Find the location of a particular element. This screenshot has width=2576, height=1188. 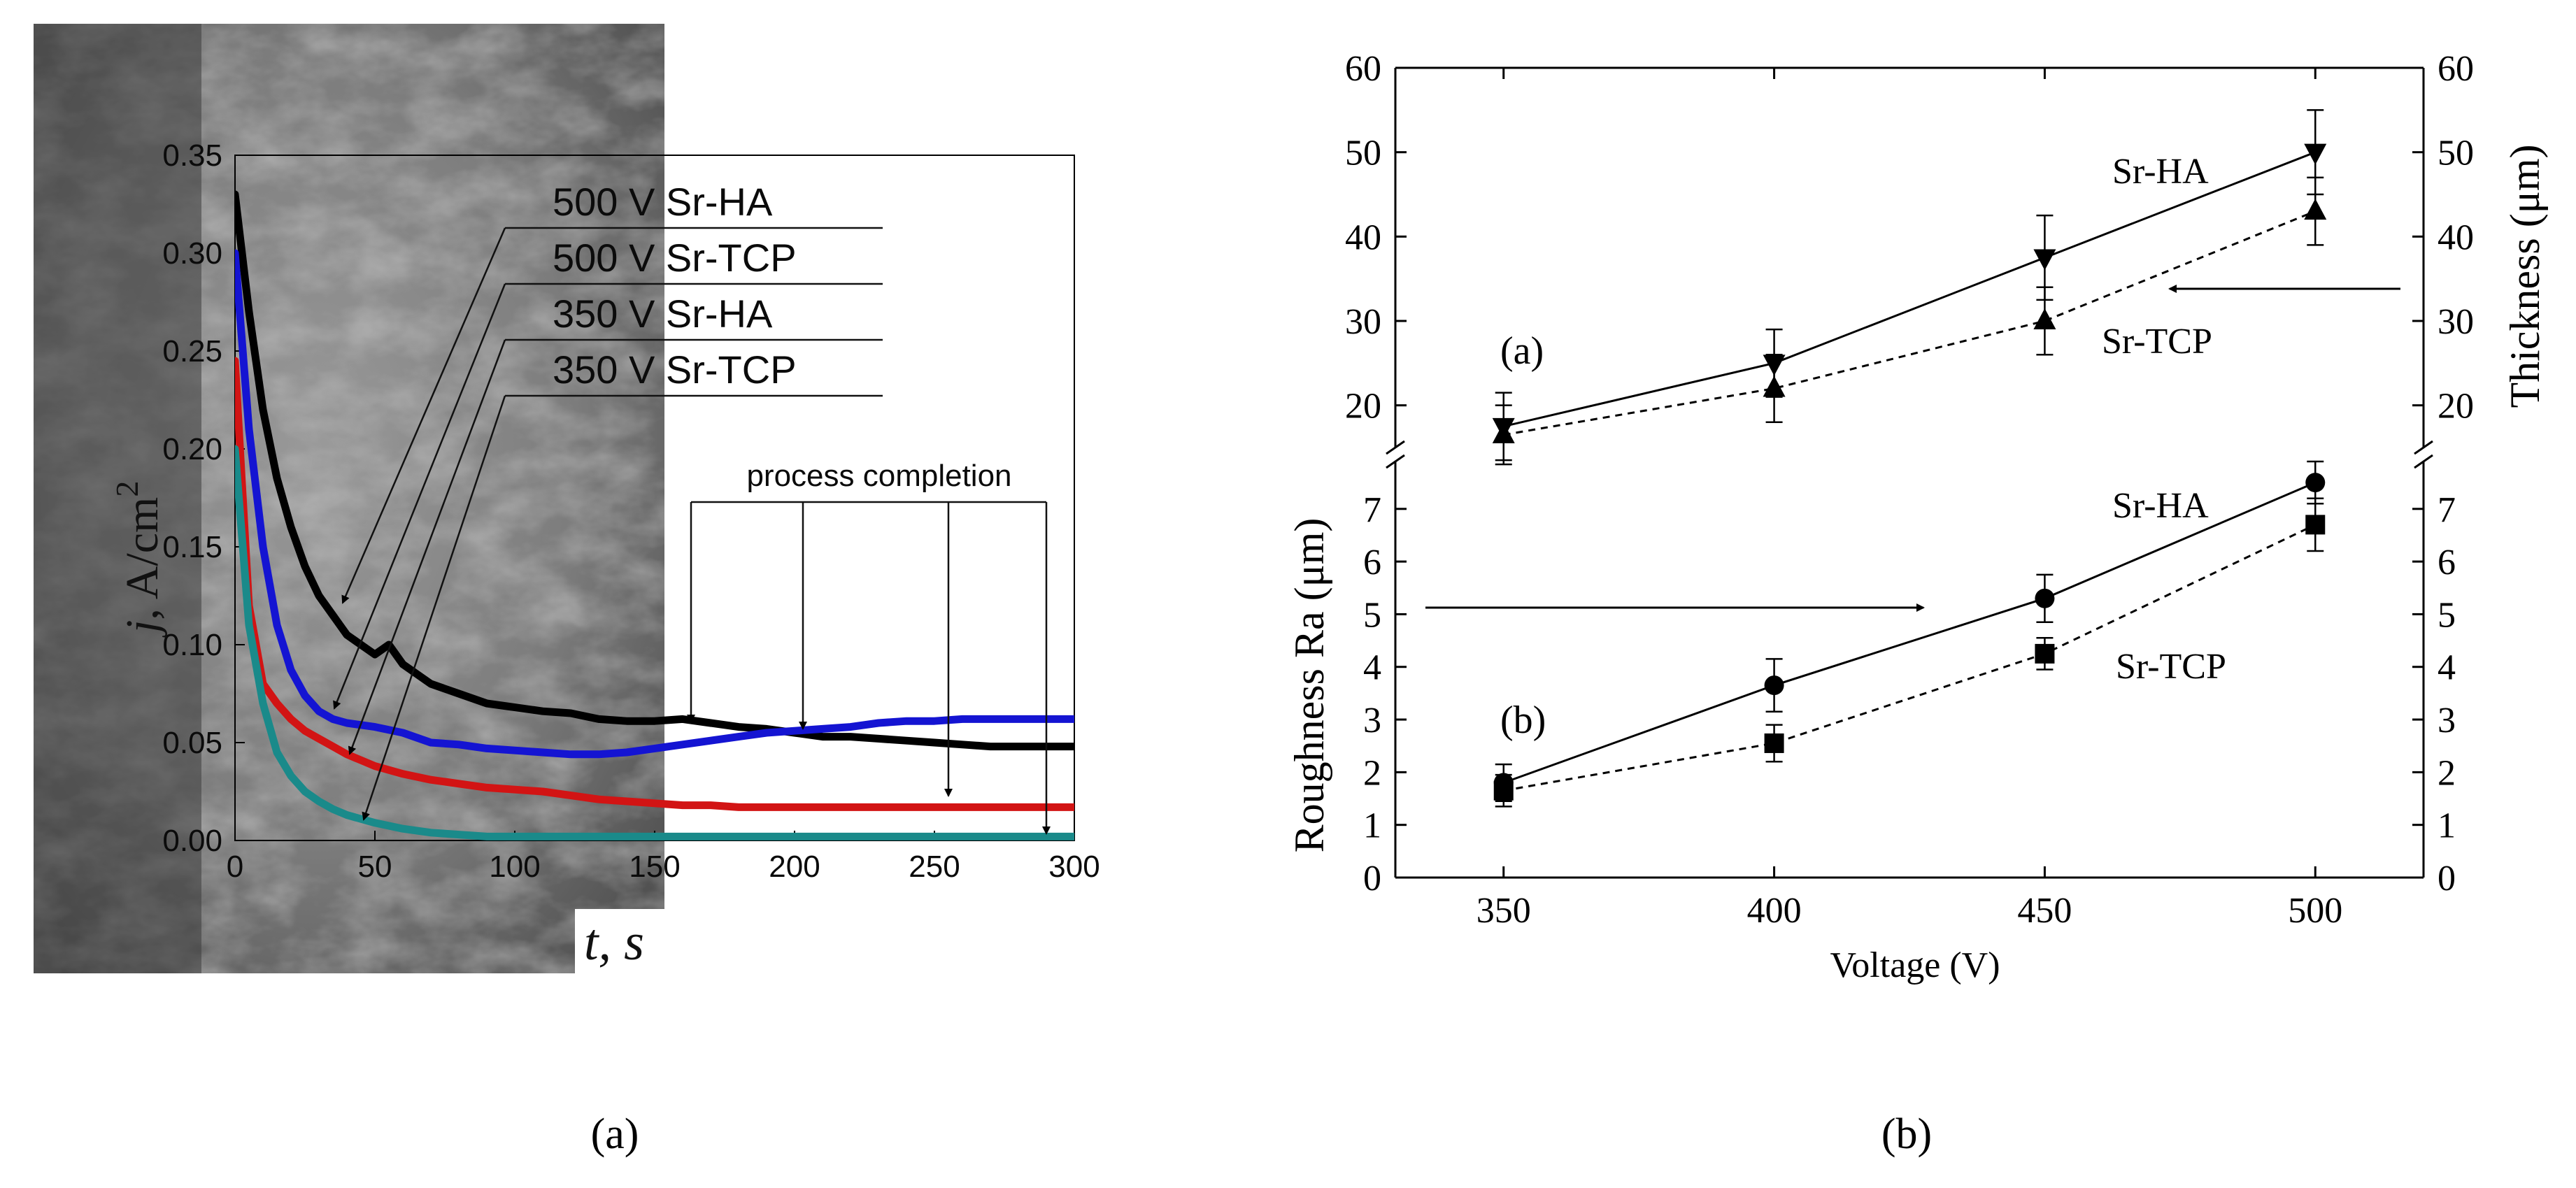

y-tick-label-upper-left: 40 is located at coordinates (1363, 237).